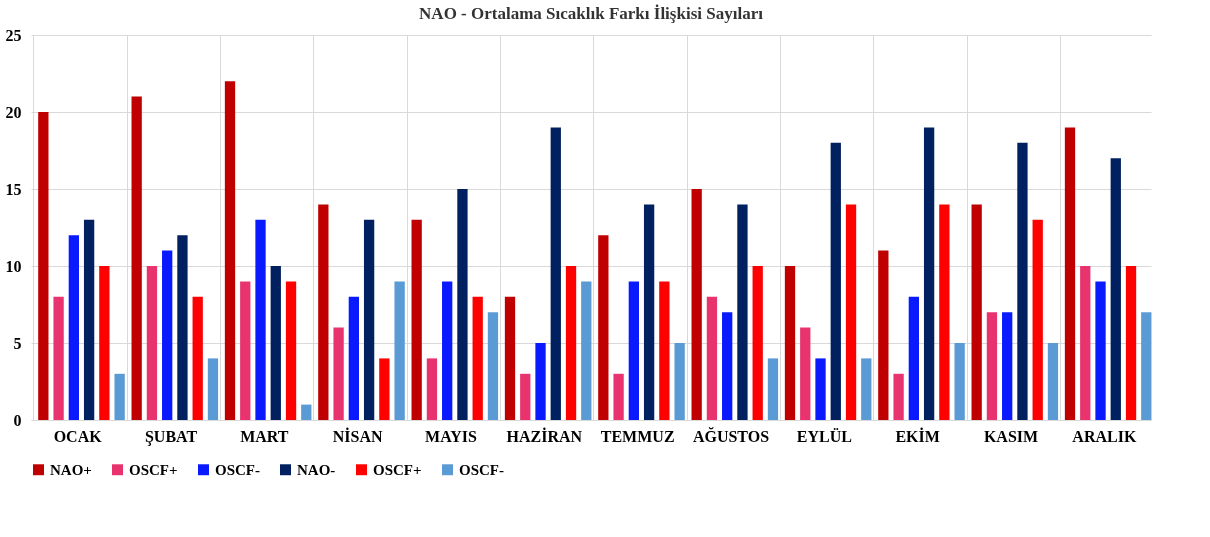 The width and height of the screenshot is (1210, 537). Describe the element at coordinates (824, 436) in the screenshot. I see `x-tick-label: EYLÜL` at that location.